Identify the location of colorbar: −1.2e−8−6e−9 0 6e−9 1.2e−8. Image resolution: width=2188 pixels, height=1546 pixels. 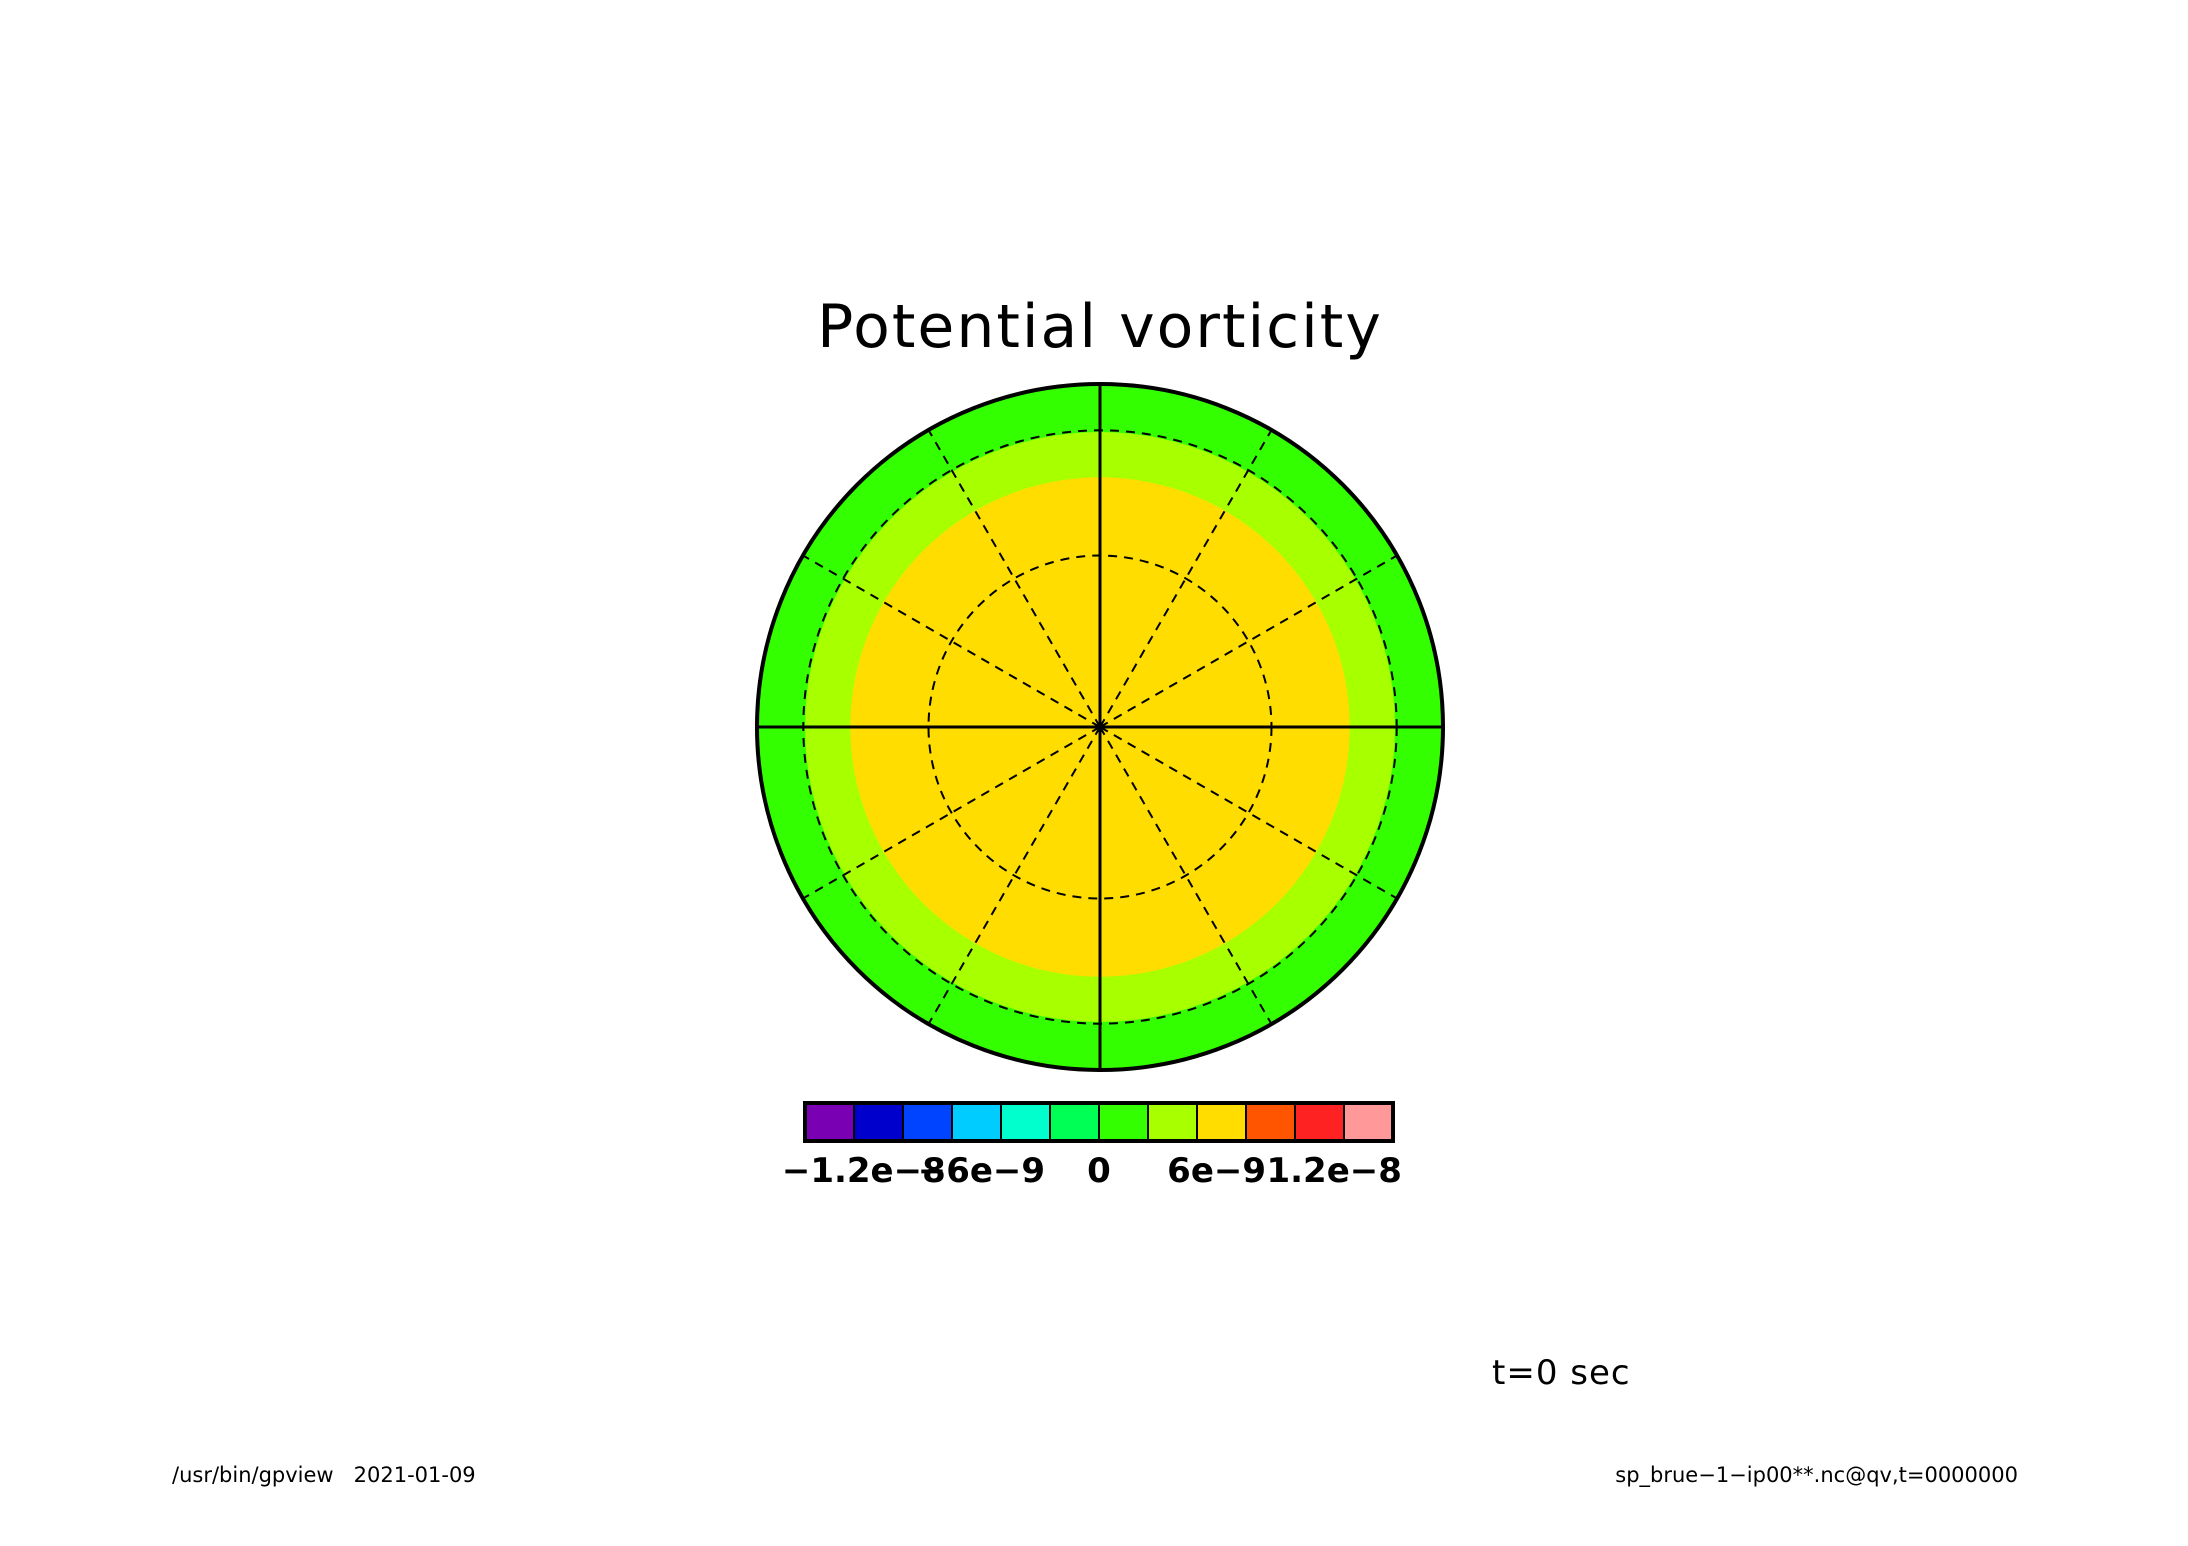
(1092, 1146).